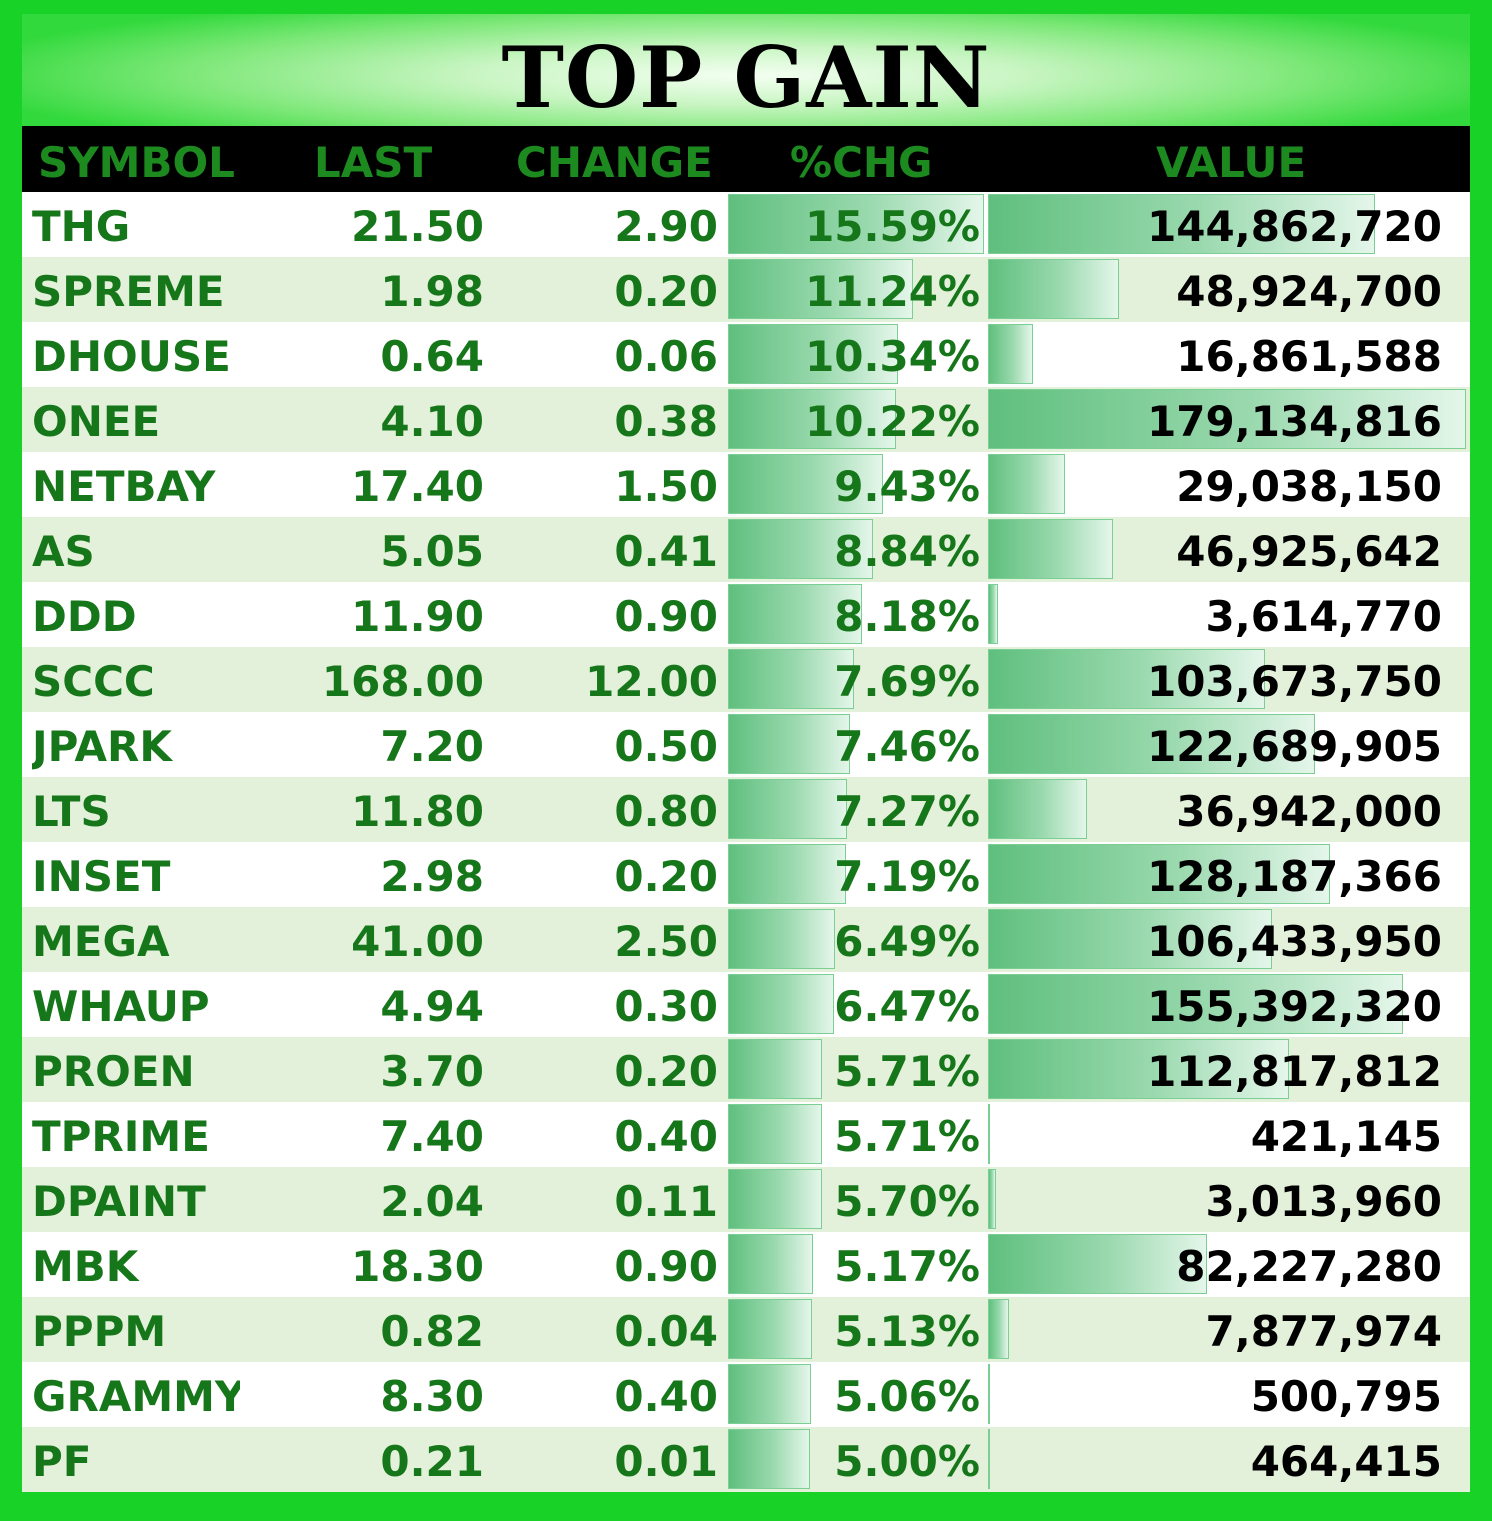 The height and width of the screenshot is (1521, 1492). Describe the element at coordinates (666, 356) in the screenshot. I see `cell-change: 0.06` at that location.